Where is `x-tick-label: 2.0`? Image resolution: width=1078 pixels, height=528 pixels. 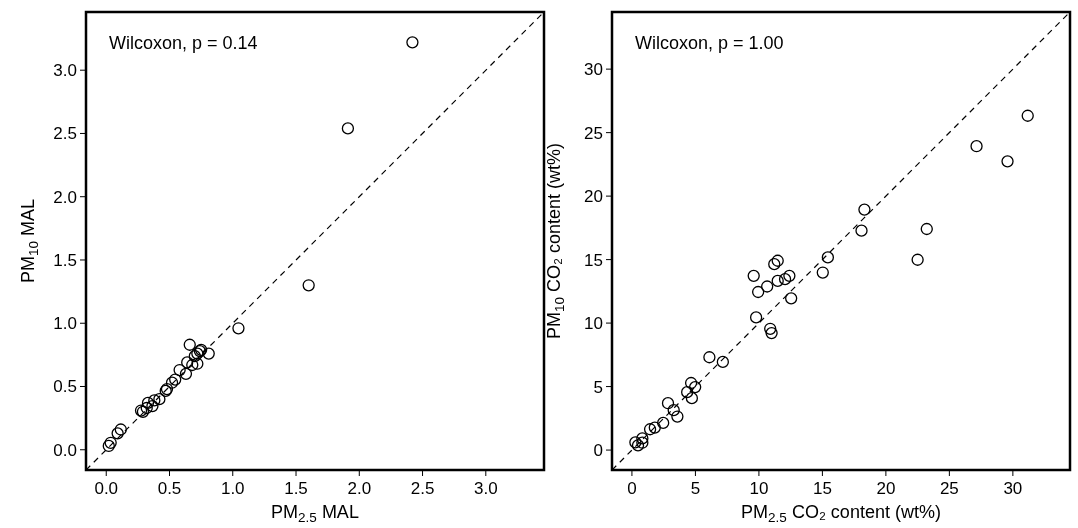
x-tick-label: 2.0 is located at coordinates (359, 488).